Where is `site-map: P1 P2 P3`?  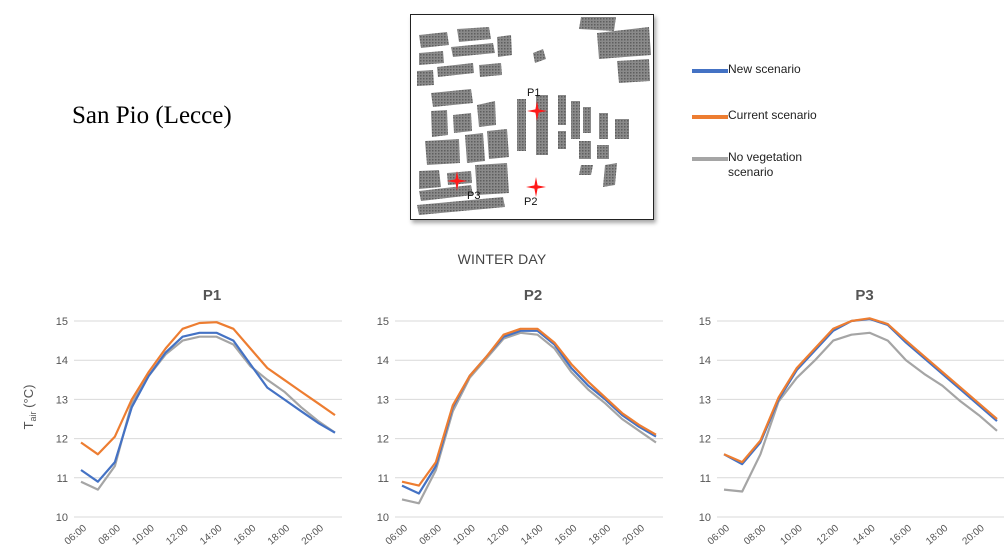
site-map: P1 P2 P3 is located at coordinates (532, 117).